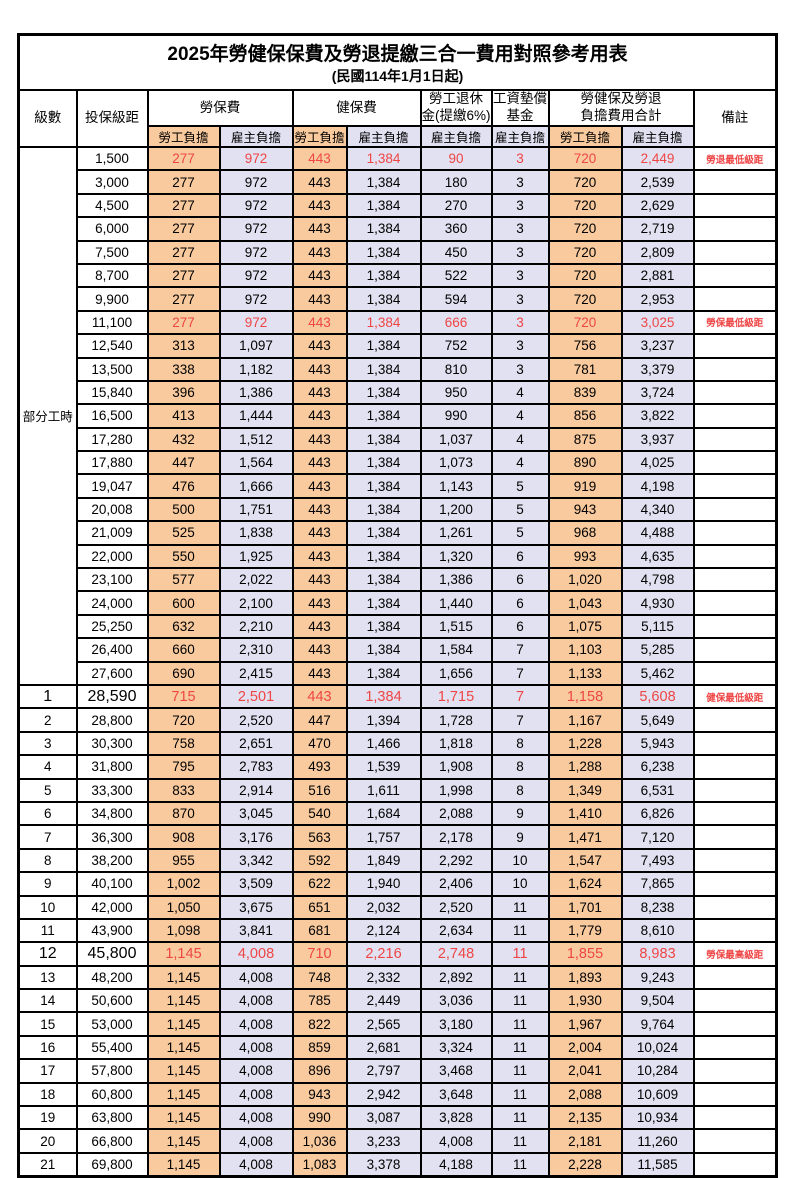 Image resolution: width=791 pixels, height=1178 pixels. Describe the element at coordinates (256, 509) in the screenshot. I see `value-cell: 1,751` at that location.